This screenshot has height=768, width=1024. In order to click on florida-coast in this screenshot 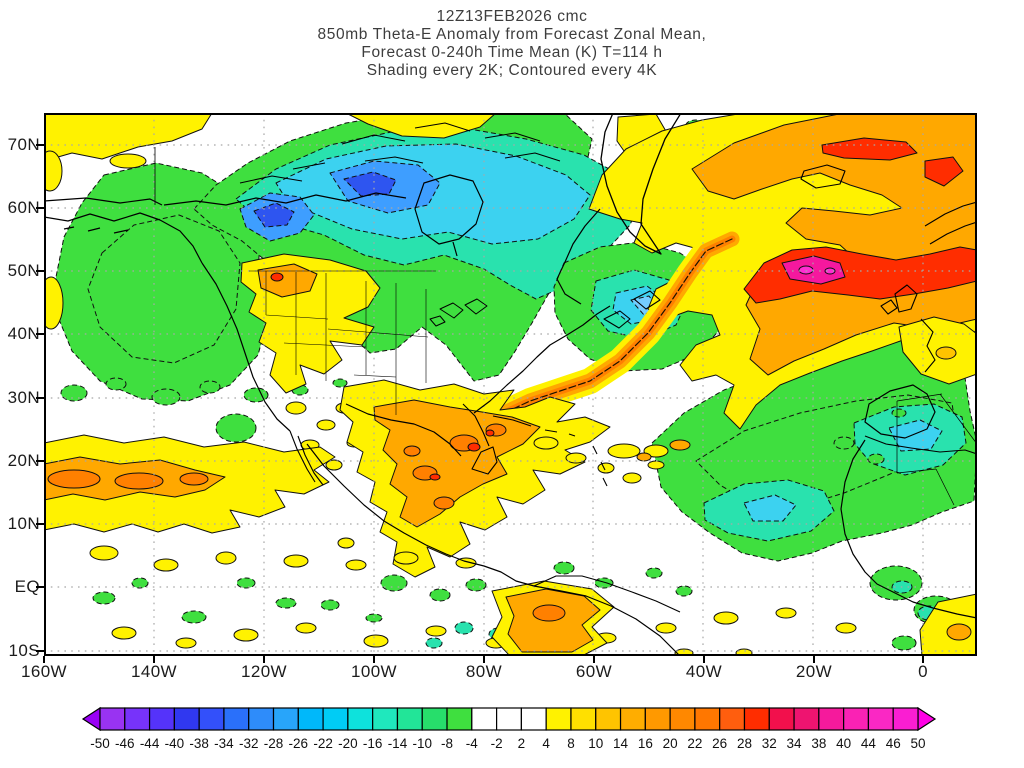, I will do `click(476, 425)`.